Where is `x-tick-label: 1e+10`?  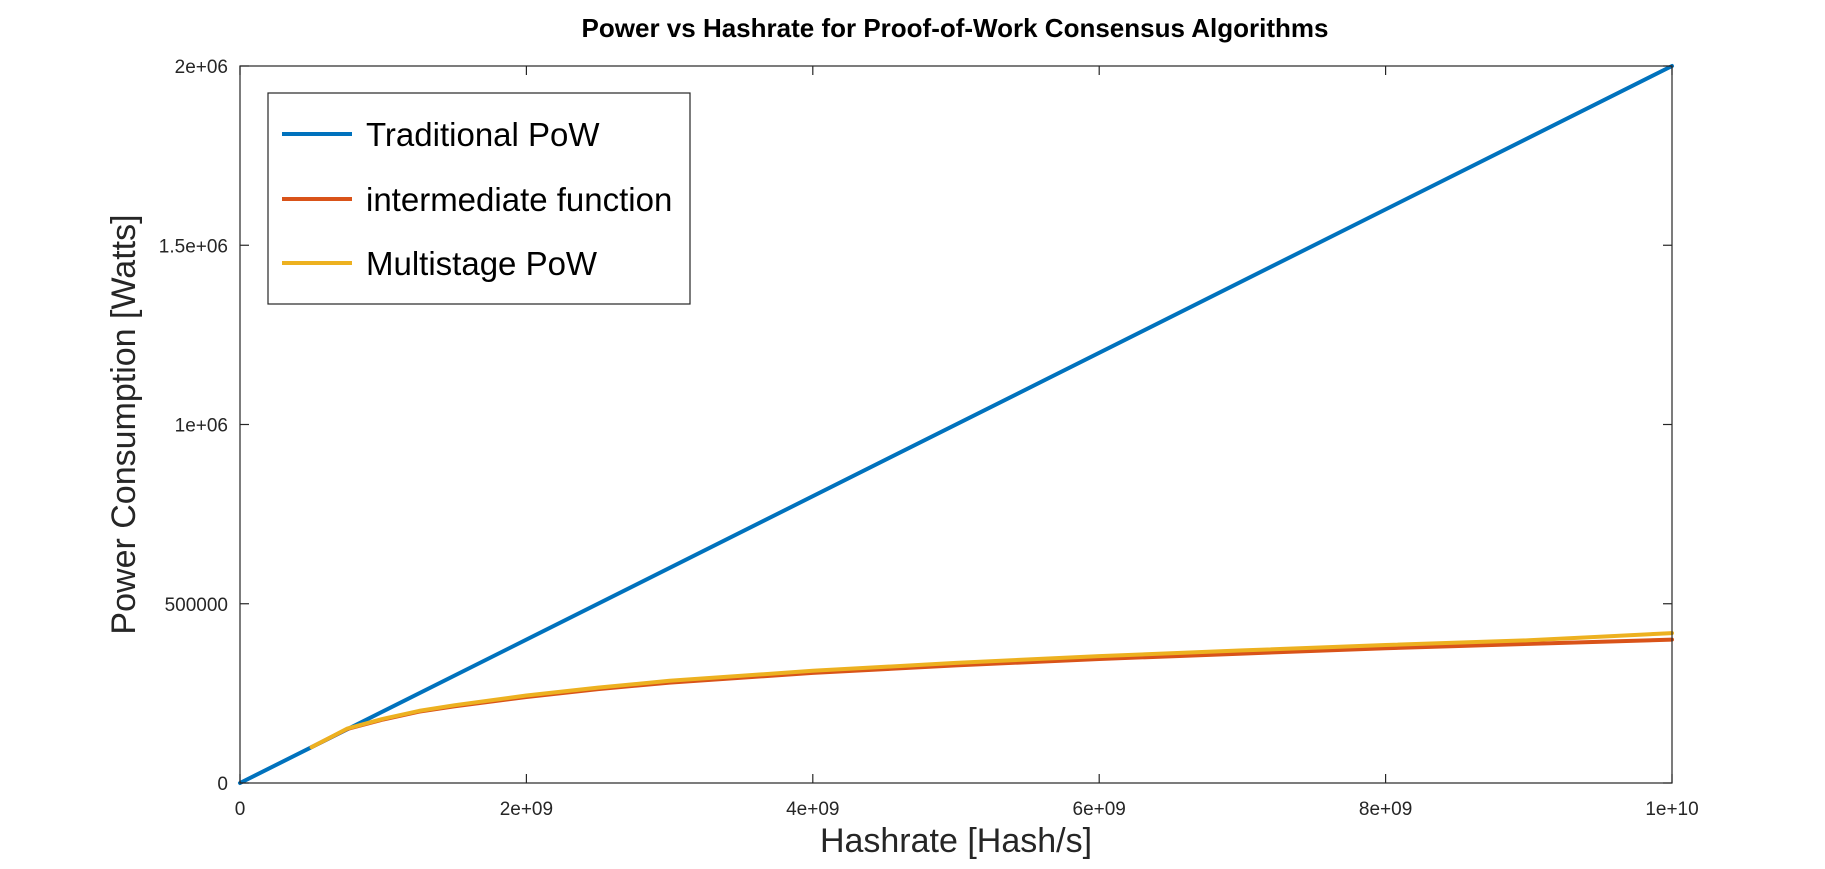
x-tick-label: 1e+10 is located at coordinates (1671, 809).